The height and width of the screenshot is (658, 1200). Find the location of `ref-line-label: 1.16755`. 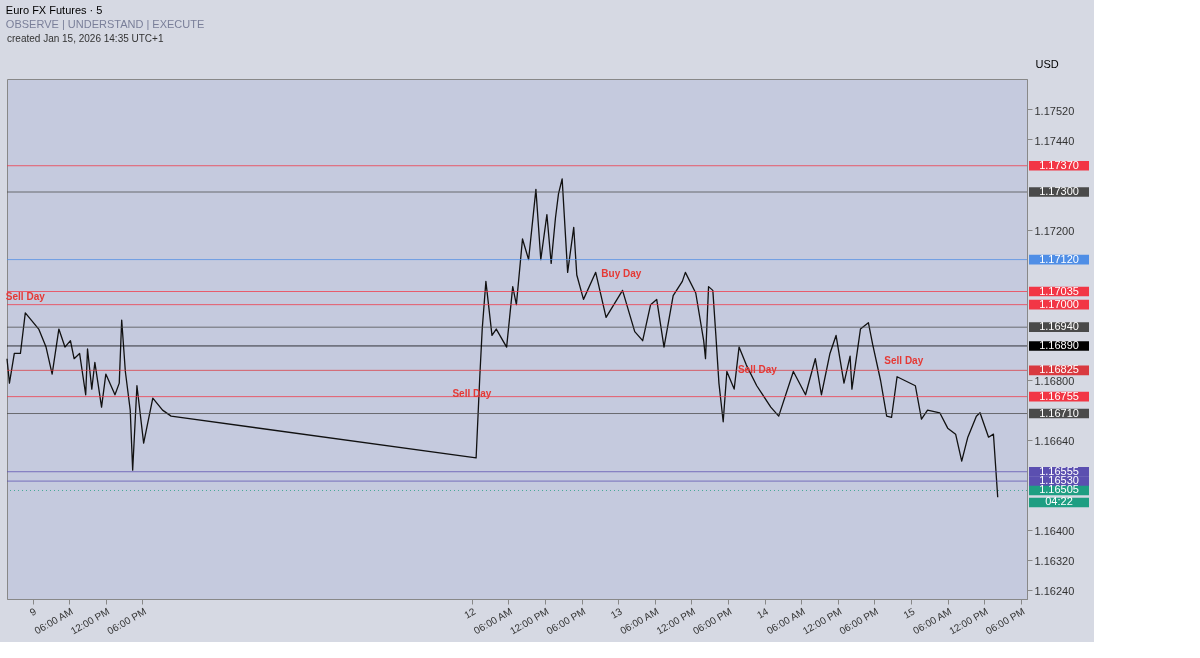

ref-line-label: 1.16755 is located at coordinates (1059, 395).